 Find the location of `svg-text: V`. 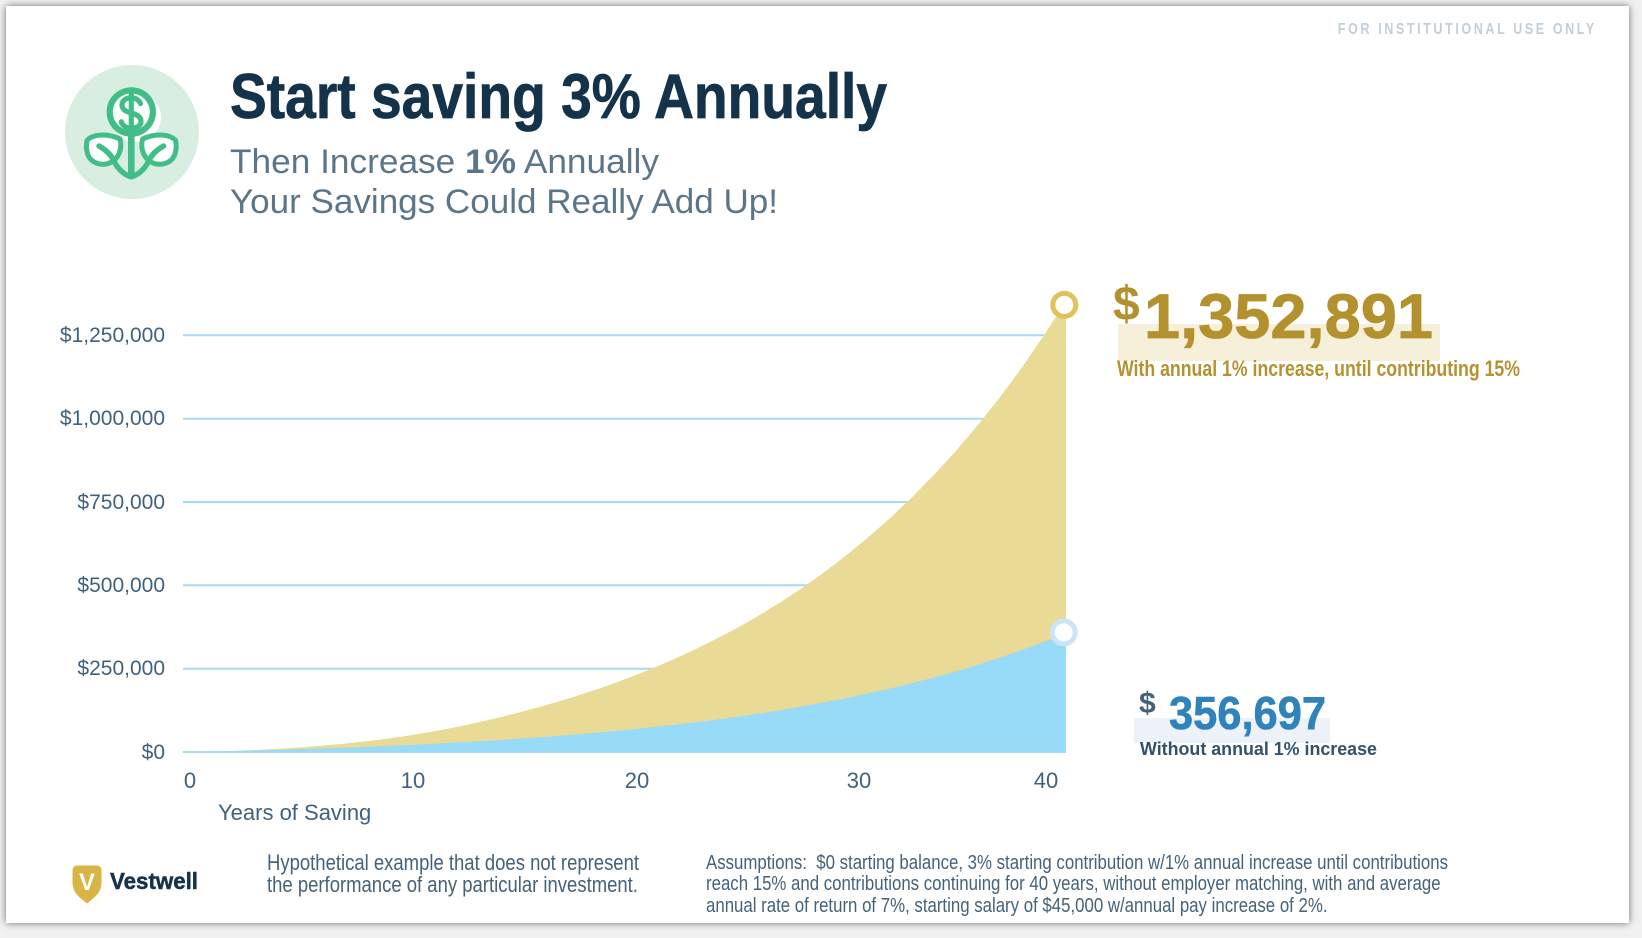

svg-text: V is located at coordinates (87, 882).